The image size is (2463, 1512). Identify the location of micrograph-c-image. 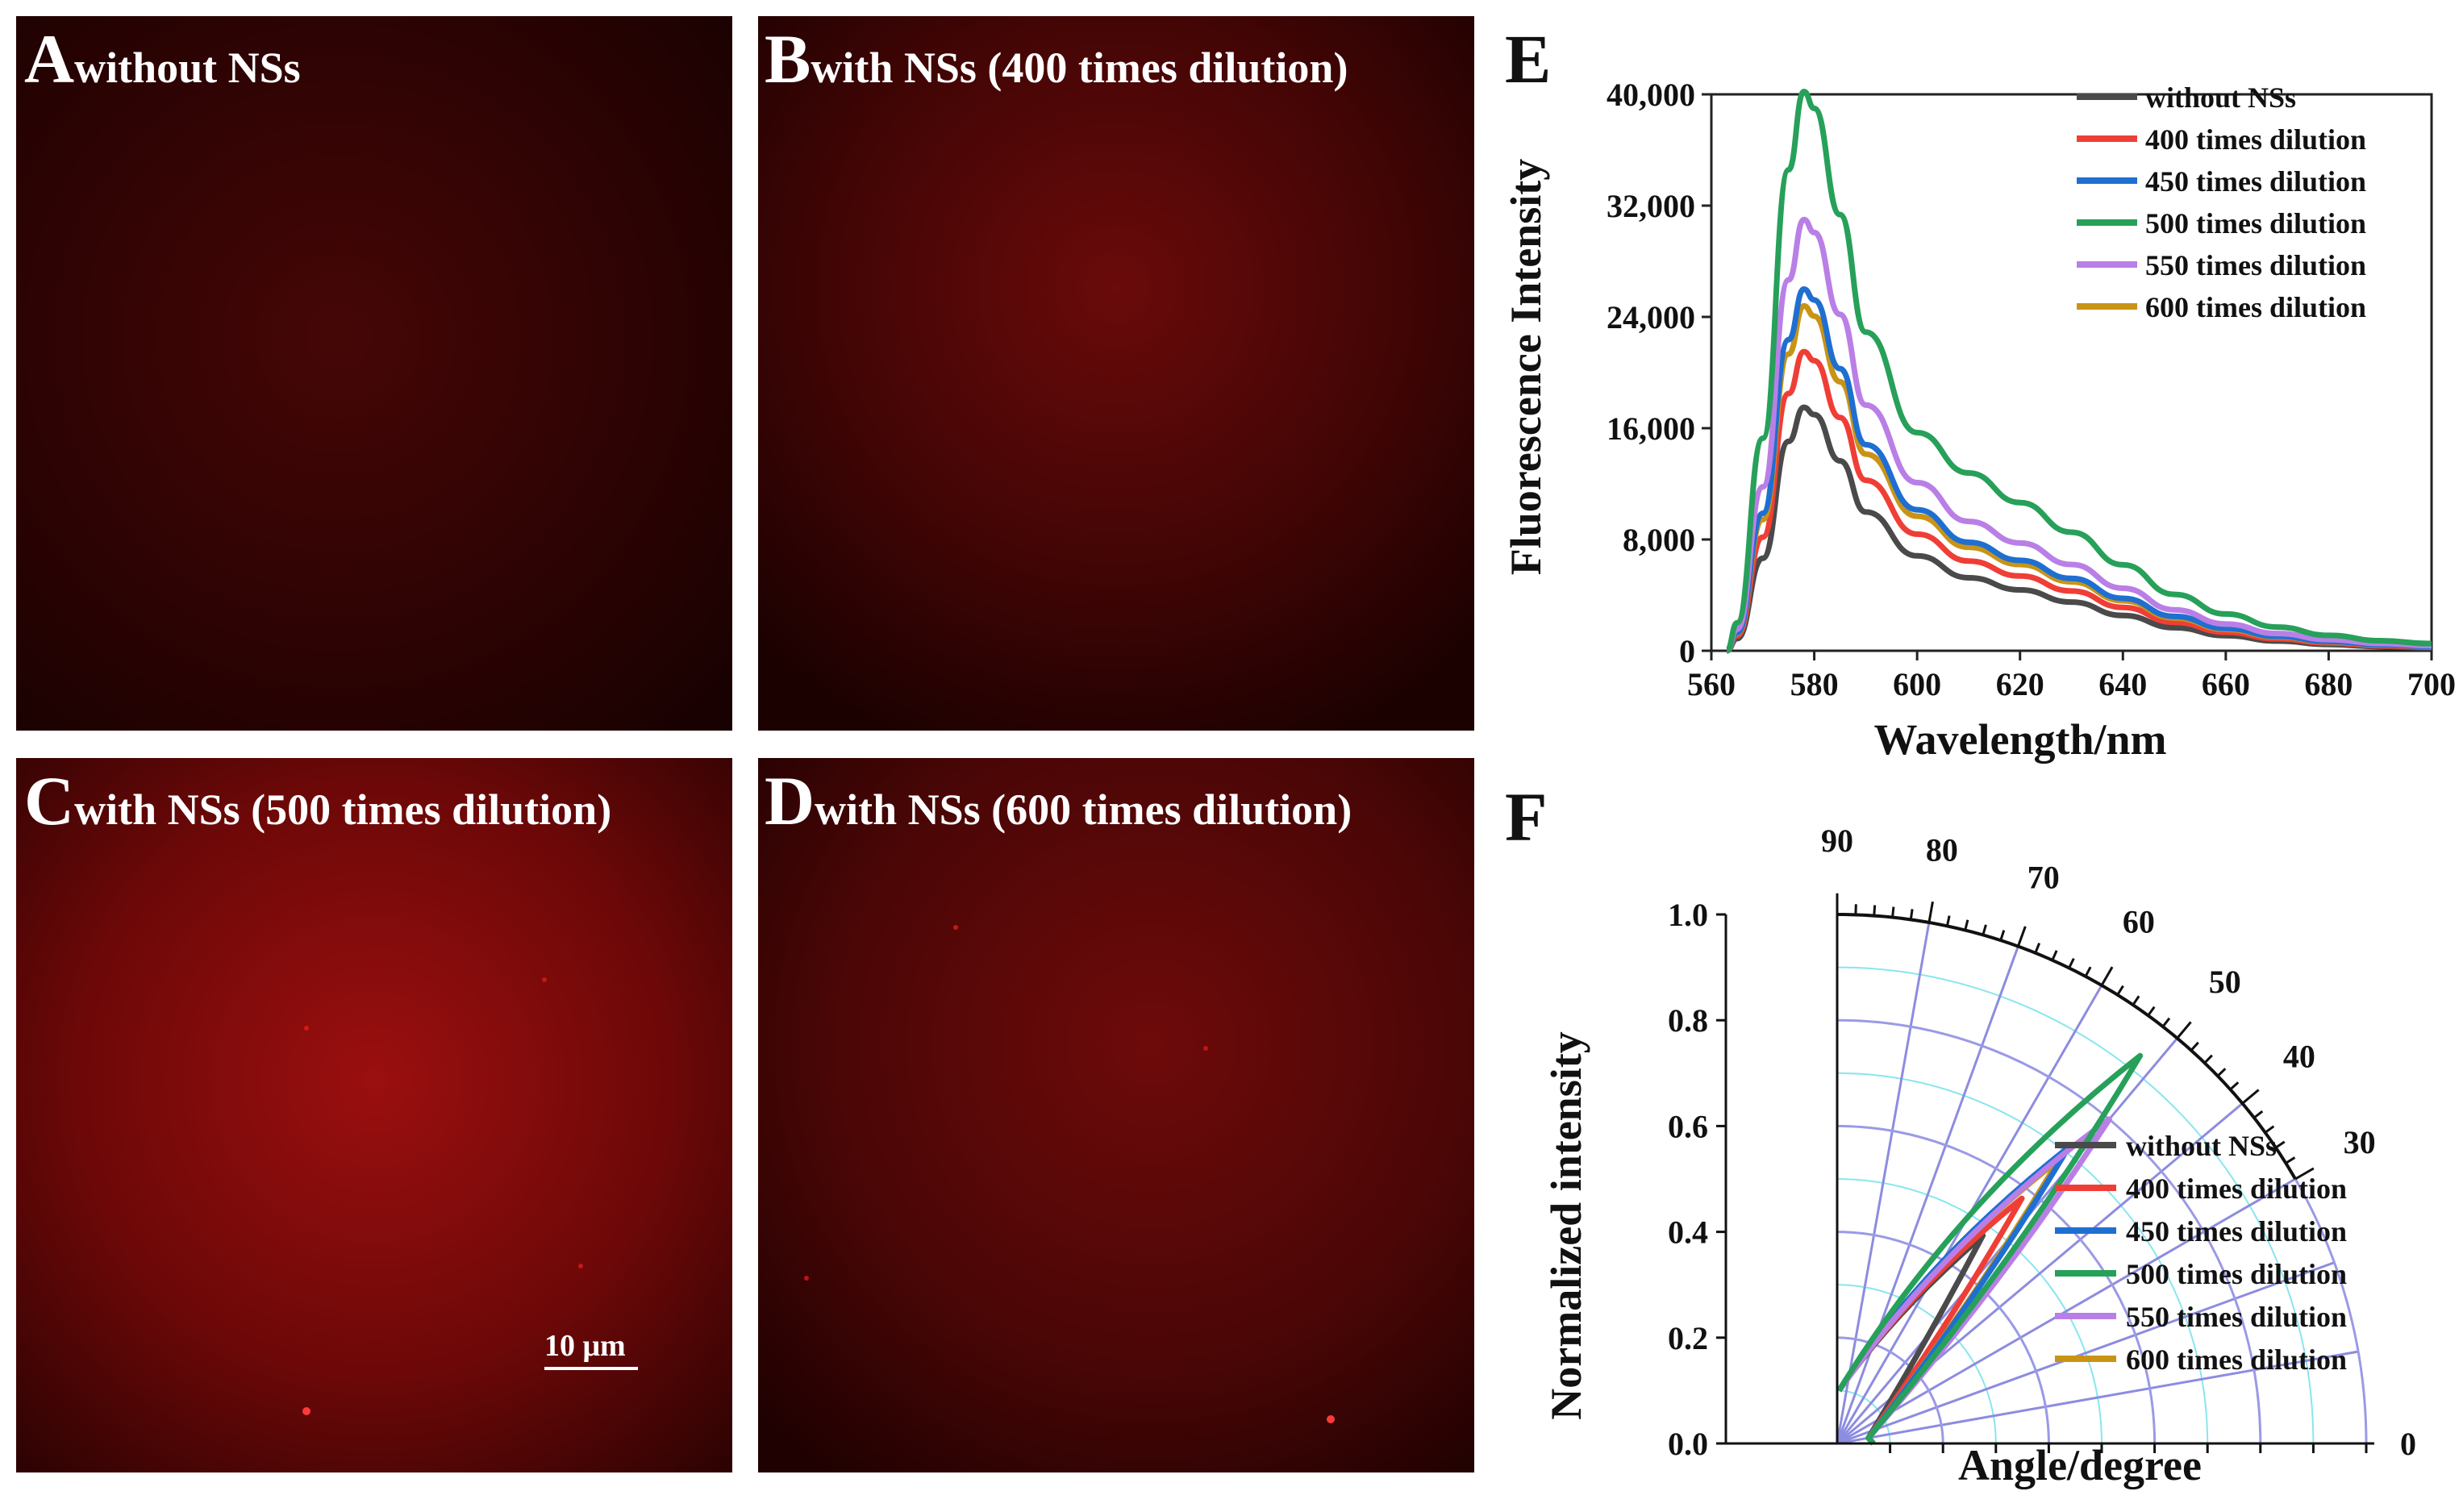
(374, 1115).